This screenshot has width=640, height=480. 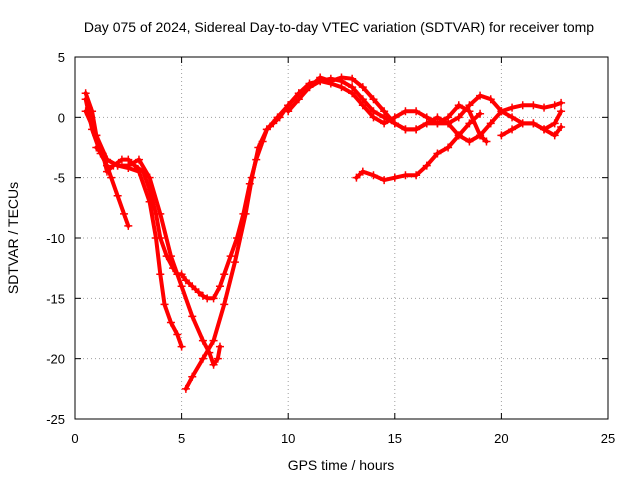 I want to click on x-tick-label: 25, so click(x=608, y=438).